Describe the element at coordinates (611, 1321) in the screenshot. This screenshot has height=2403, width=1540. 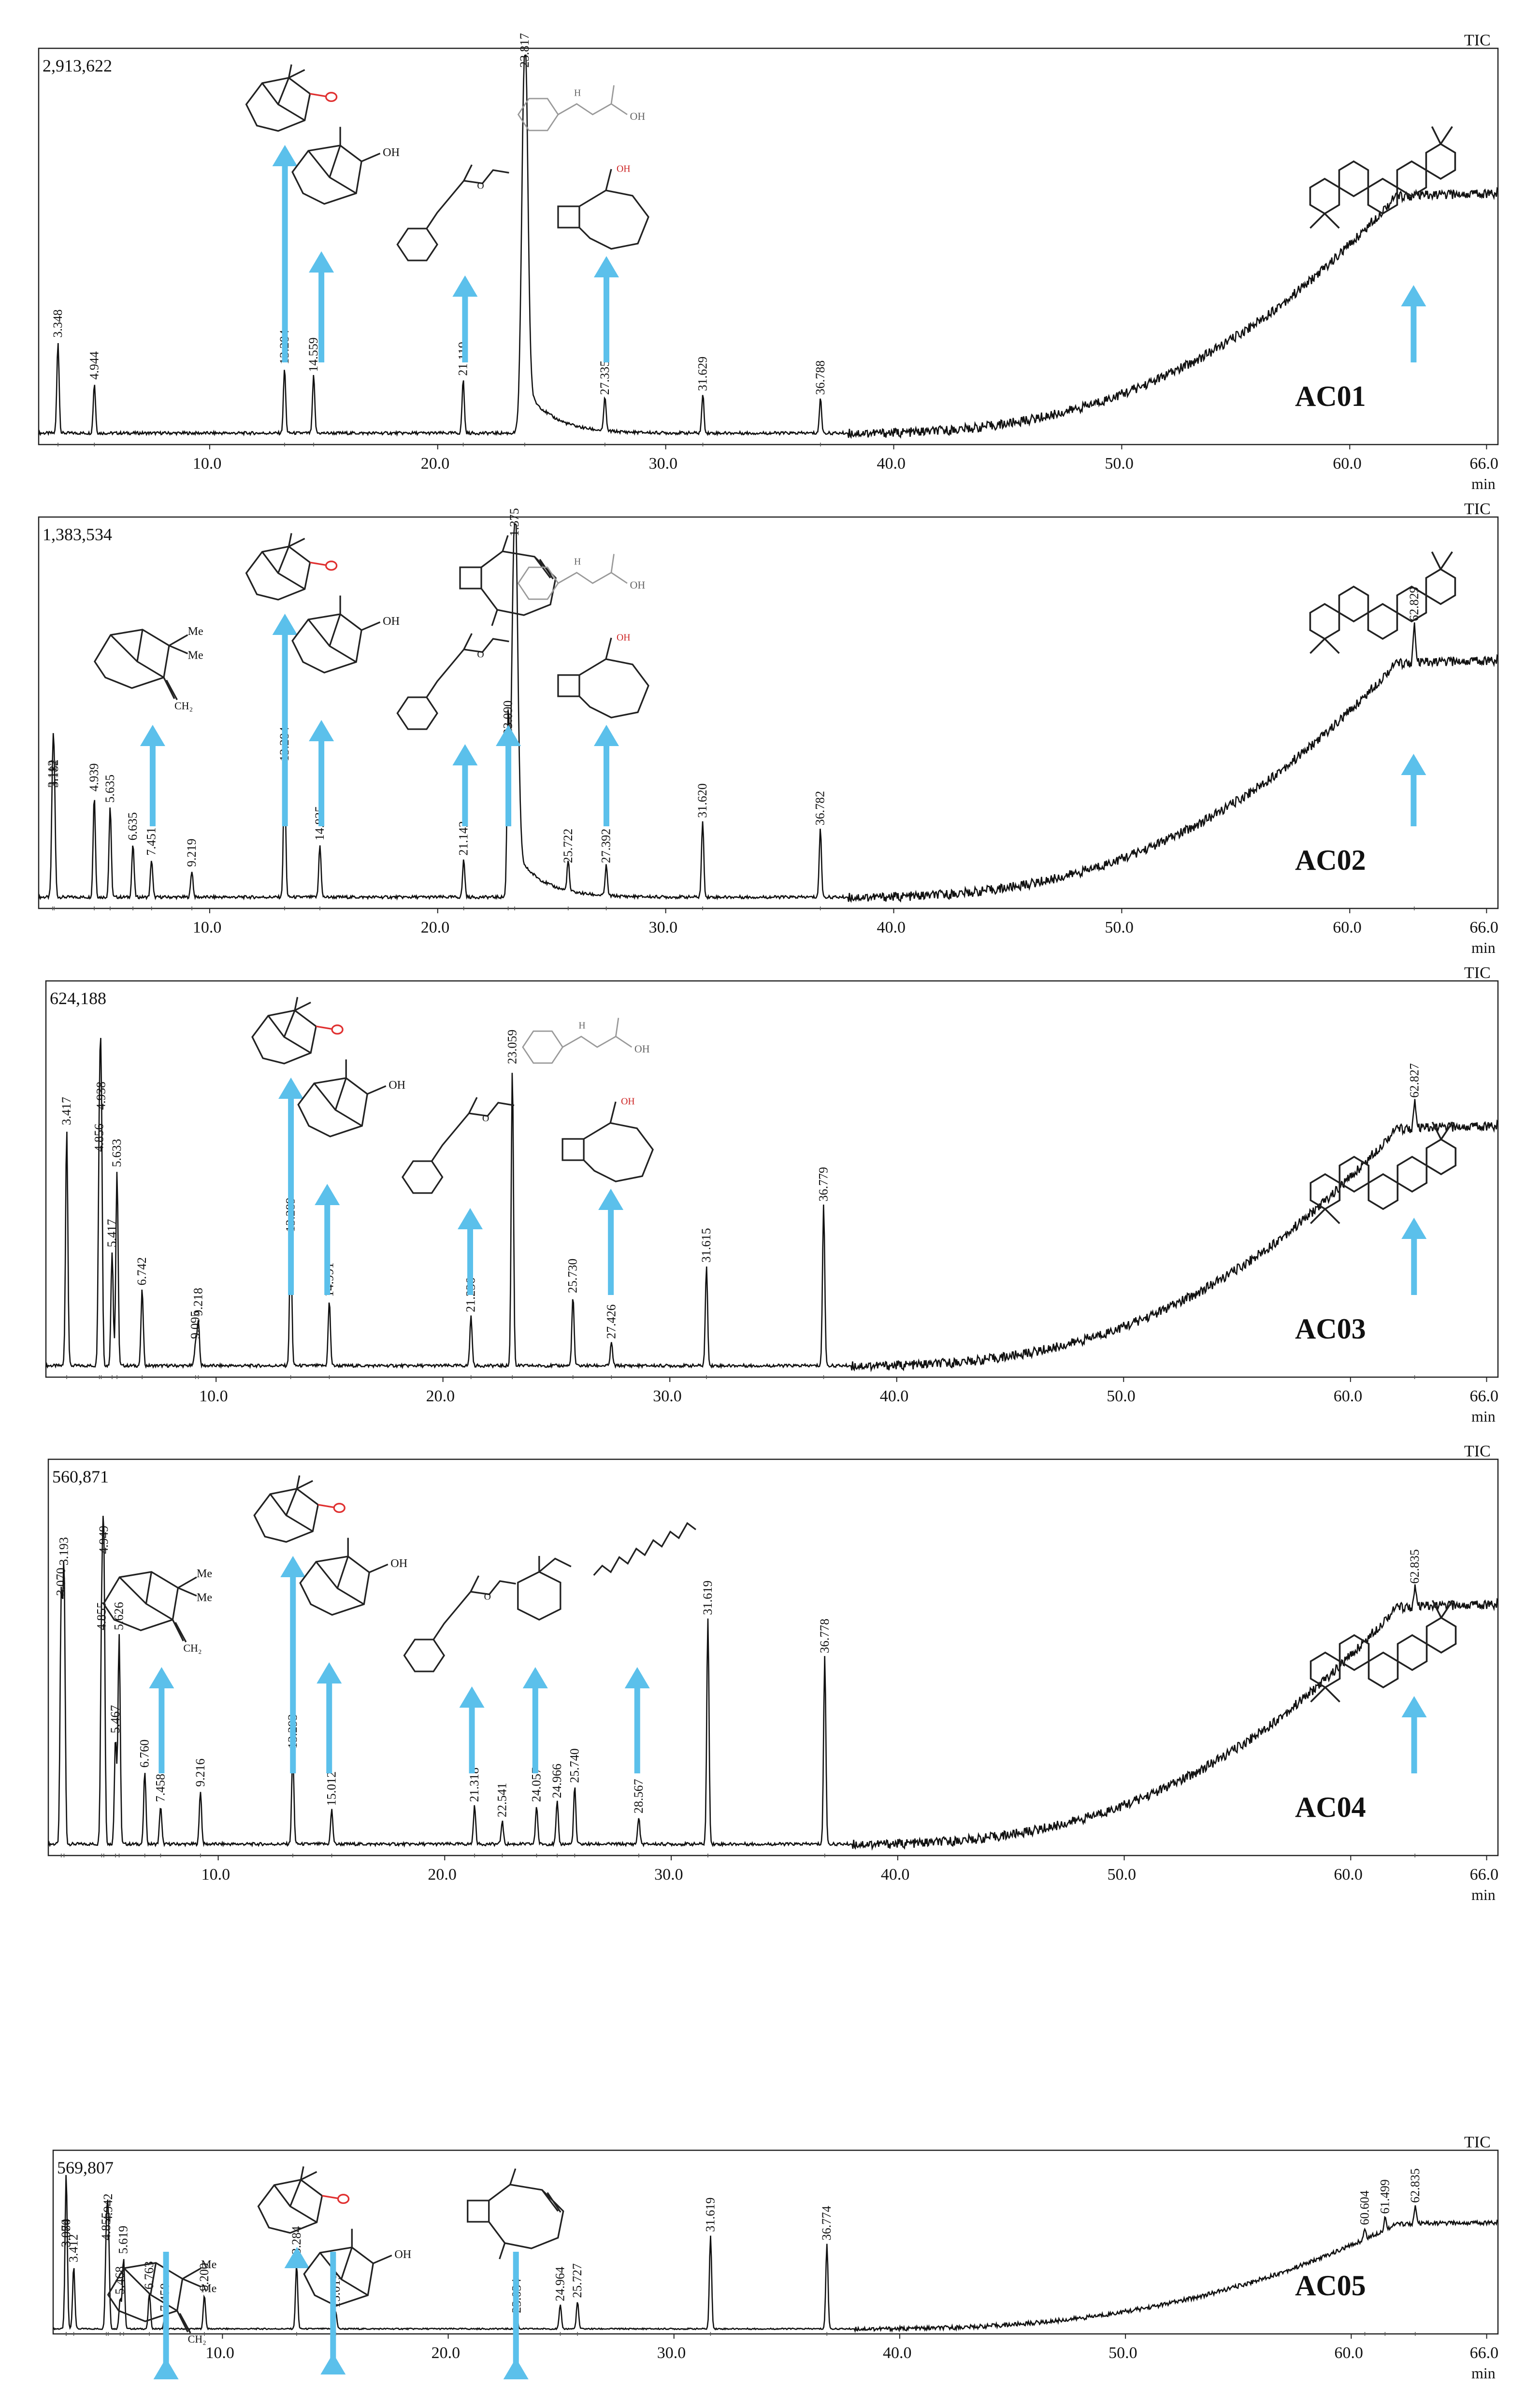
I see `peak-label: 27.426` at that location.